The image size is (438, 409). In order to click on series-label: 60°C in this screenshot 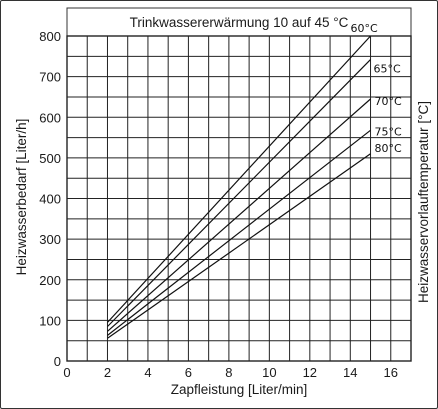, I will do `click(364, 28)`.